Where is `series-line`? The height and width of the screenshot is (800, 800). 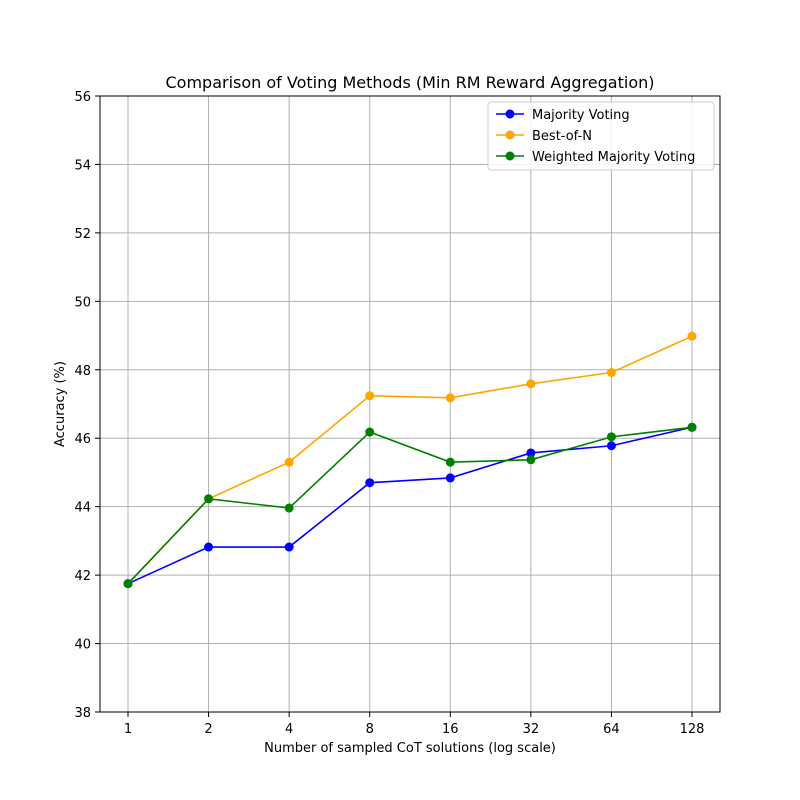
series-line is located at coordinates (410, 505).